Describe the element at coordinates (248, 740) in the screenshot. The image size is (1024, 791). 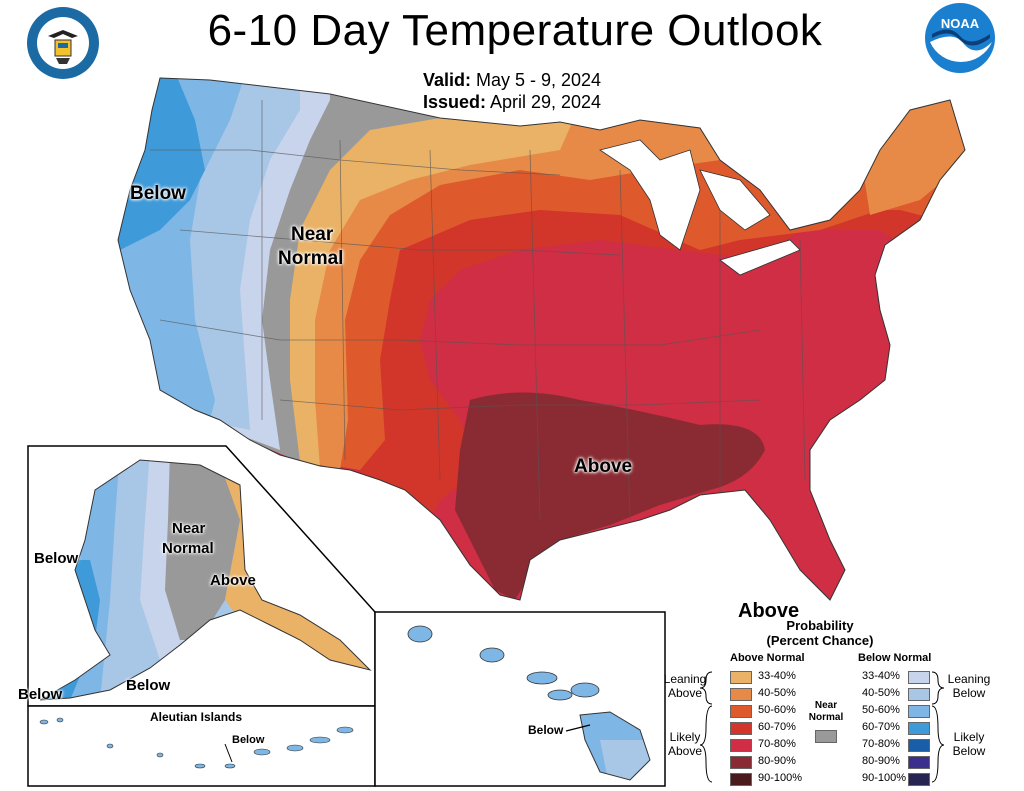
I see `aleutian-below-label: Below` at that location.